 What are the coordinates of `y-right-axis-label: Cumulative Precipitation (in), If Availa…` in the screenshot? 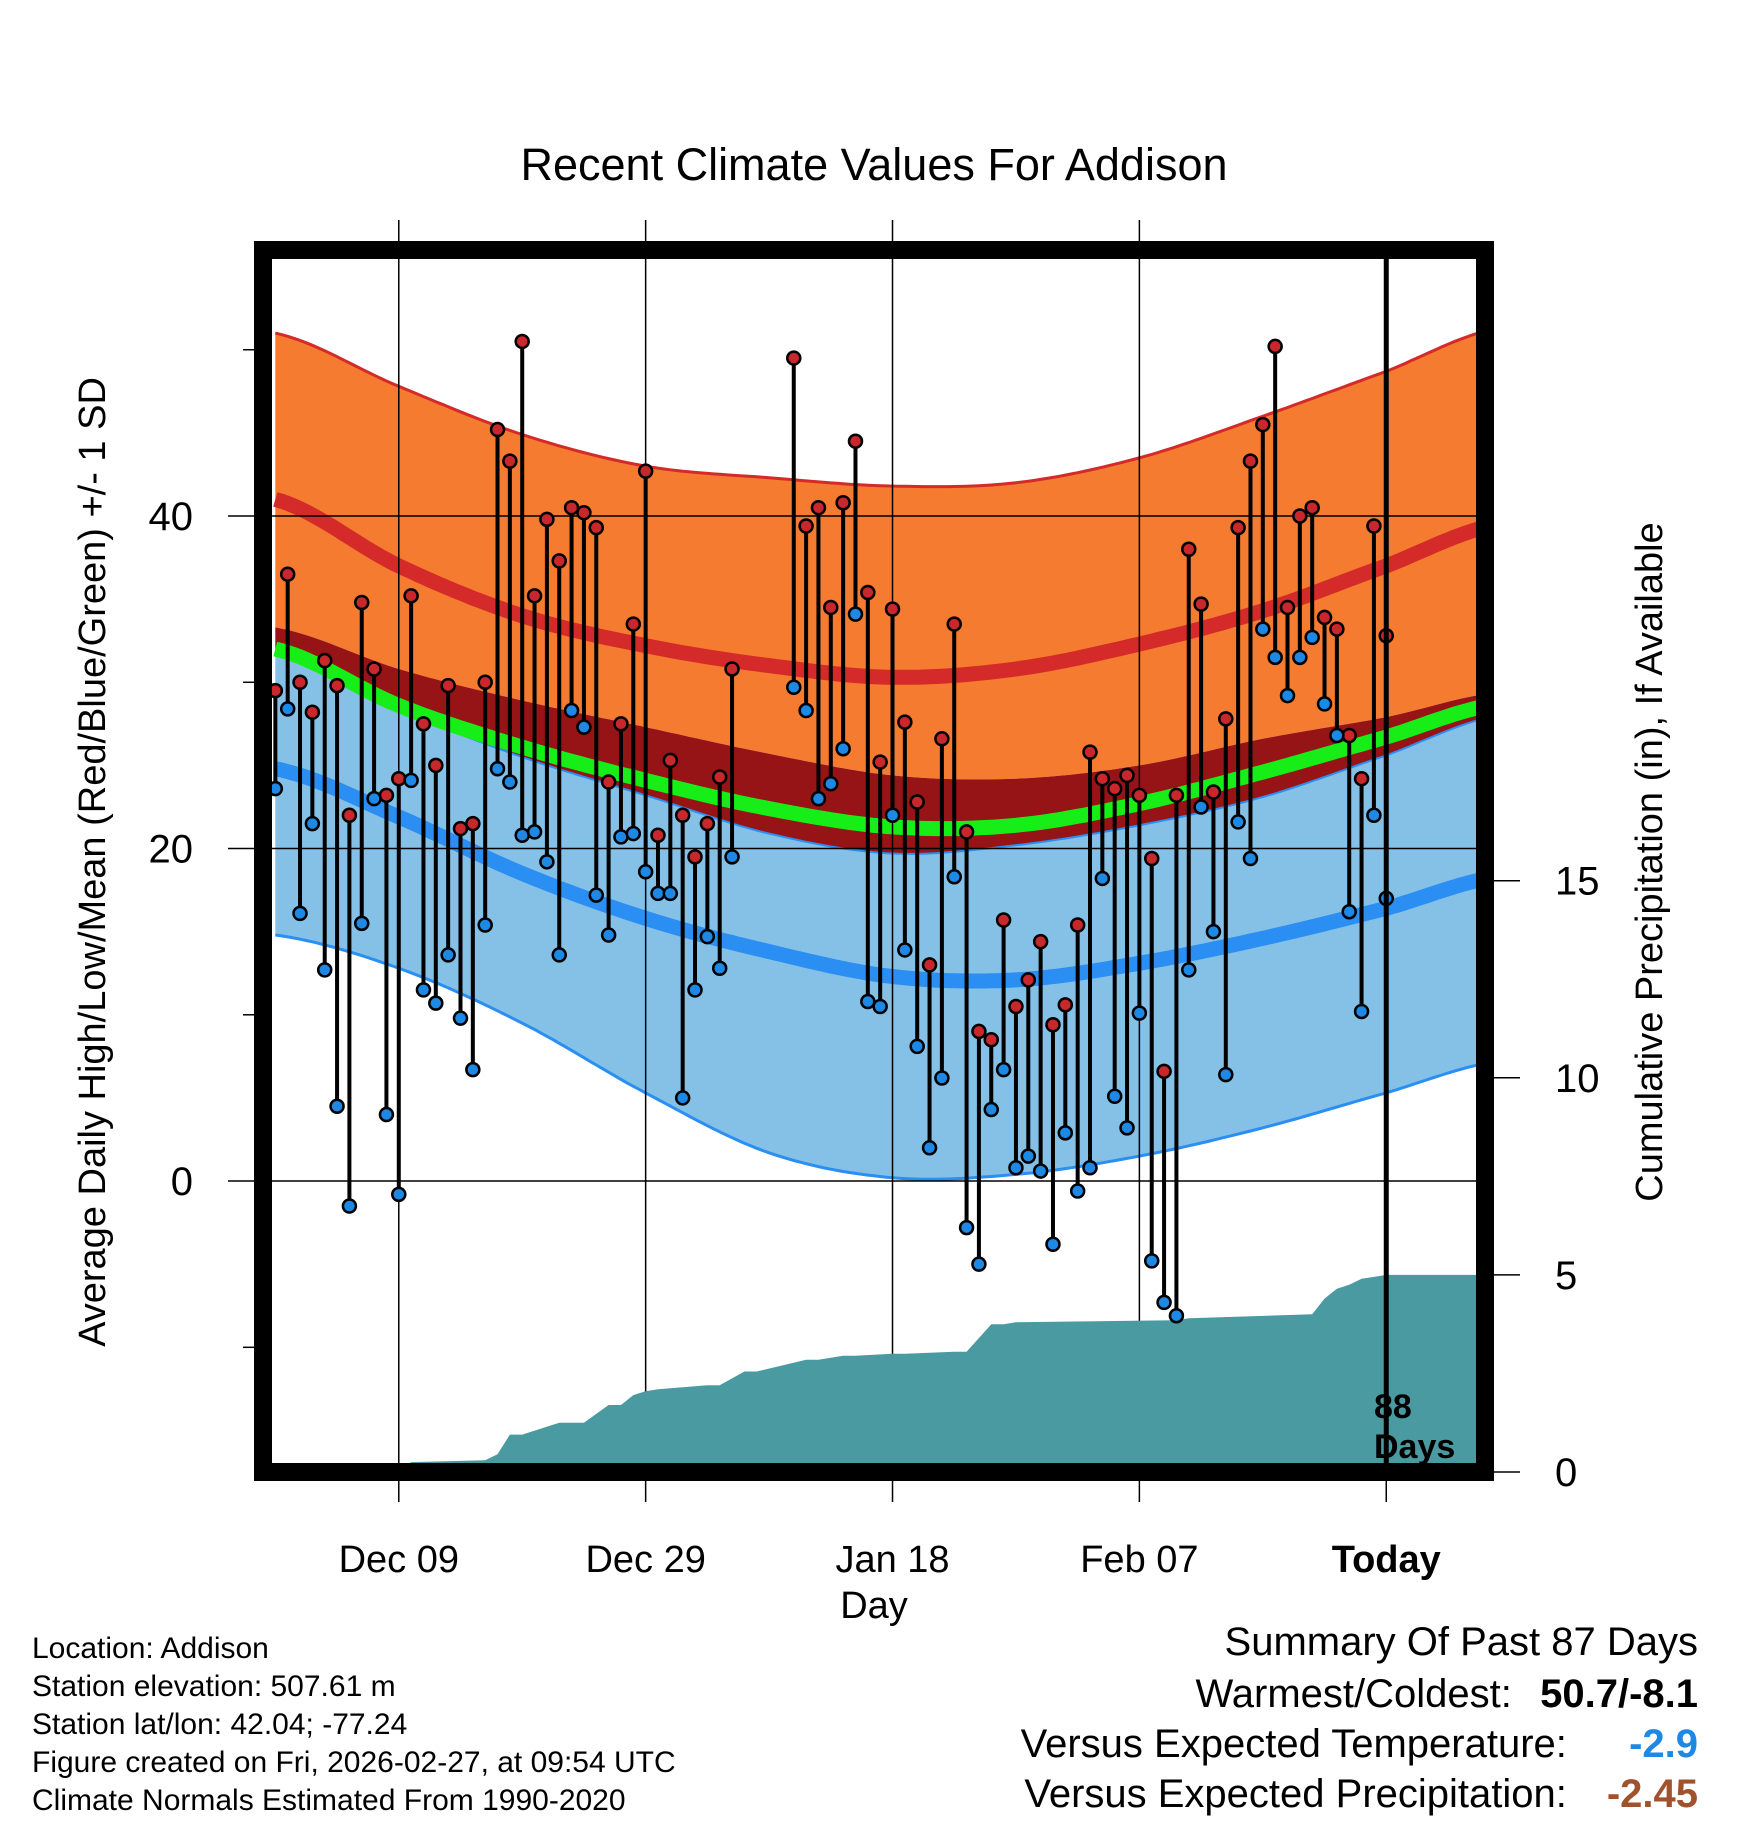 It's located at (1650, 861).